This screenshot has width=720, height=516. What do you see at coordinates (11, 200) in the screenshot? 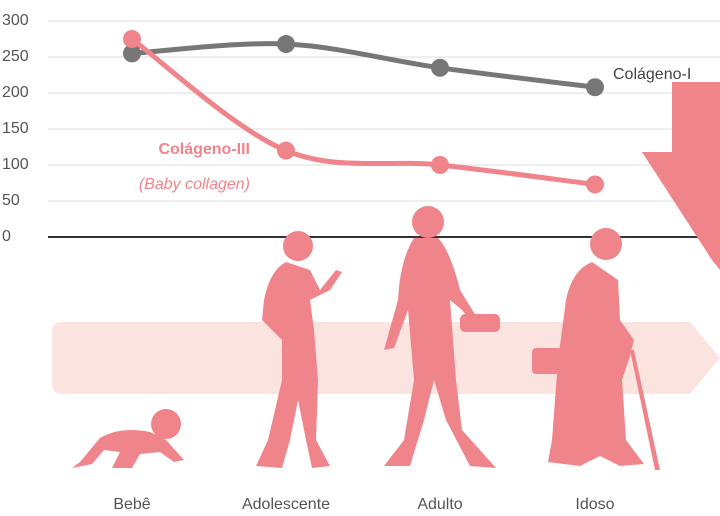
I see `y-tick-label: 50` at bounding box center [11, 200].